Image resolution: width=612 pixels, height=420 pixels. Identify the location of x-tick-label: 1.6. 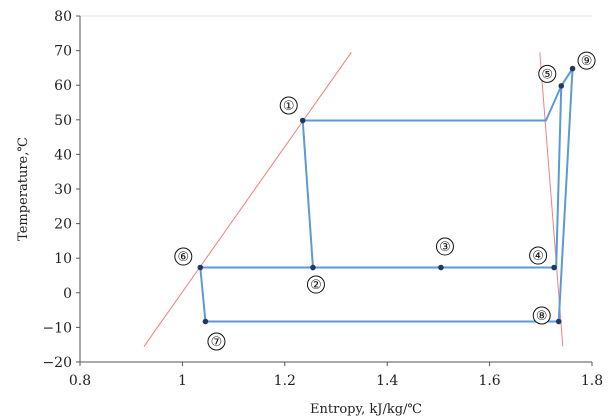
(489, 381).